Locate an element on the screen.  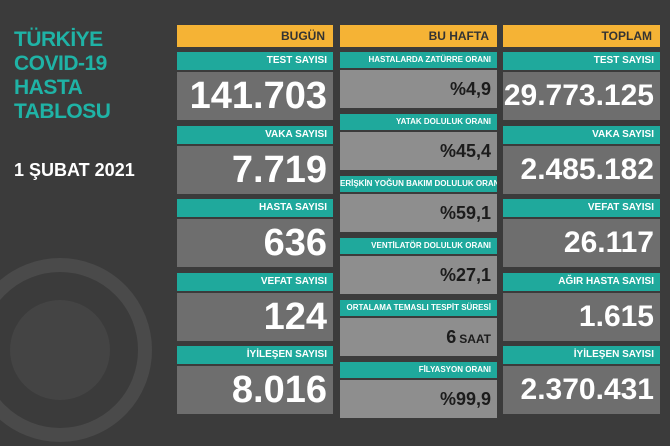
card-value: 8.016 is located at coordinates (255, 390).